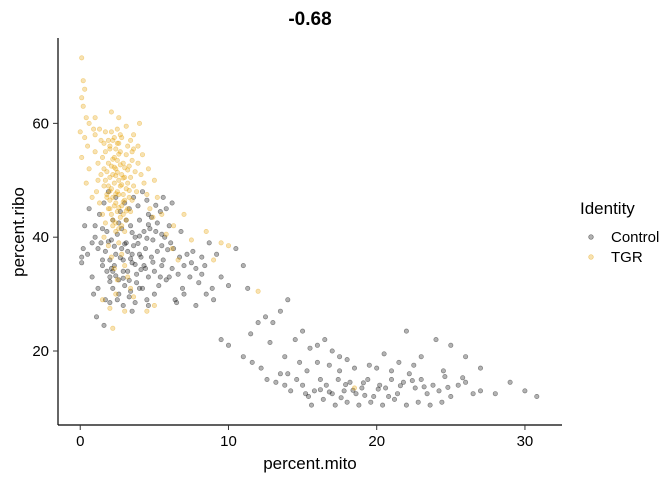  Describe the element at coordinates (40, 237) in the screenshot. I see `y-tick-label: 40` at that location.